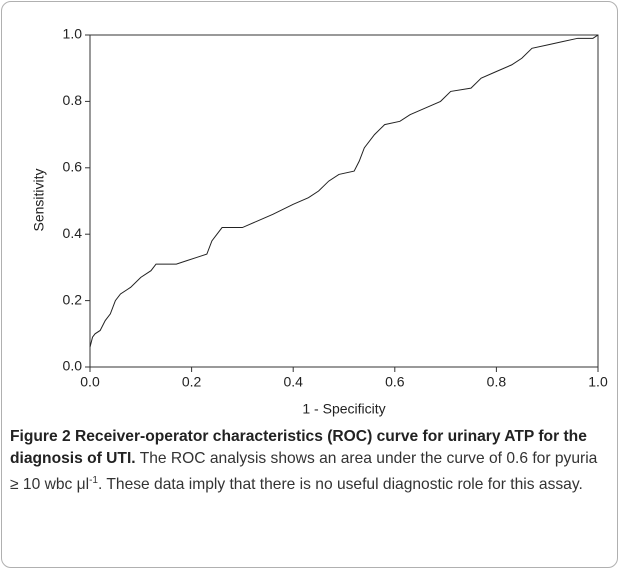 This screenshot has height=571, width=621. I want to click on caption-label: Figure 2, so click(40, 436).